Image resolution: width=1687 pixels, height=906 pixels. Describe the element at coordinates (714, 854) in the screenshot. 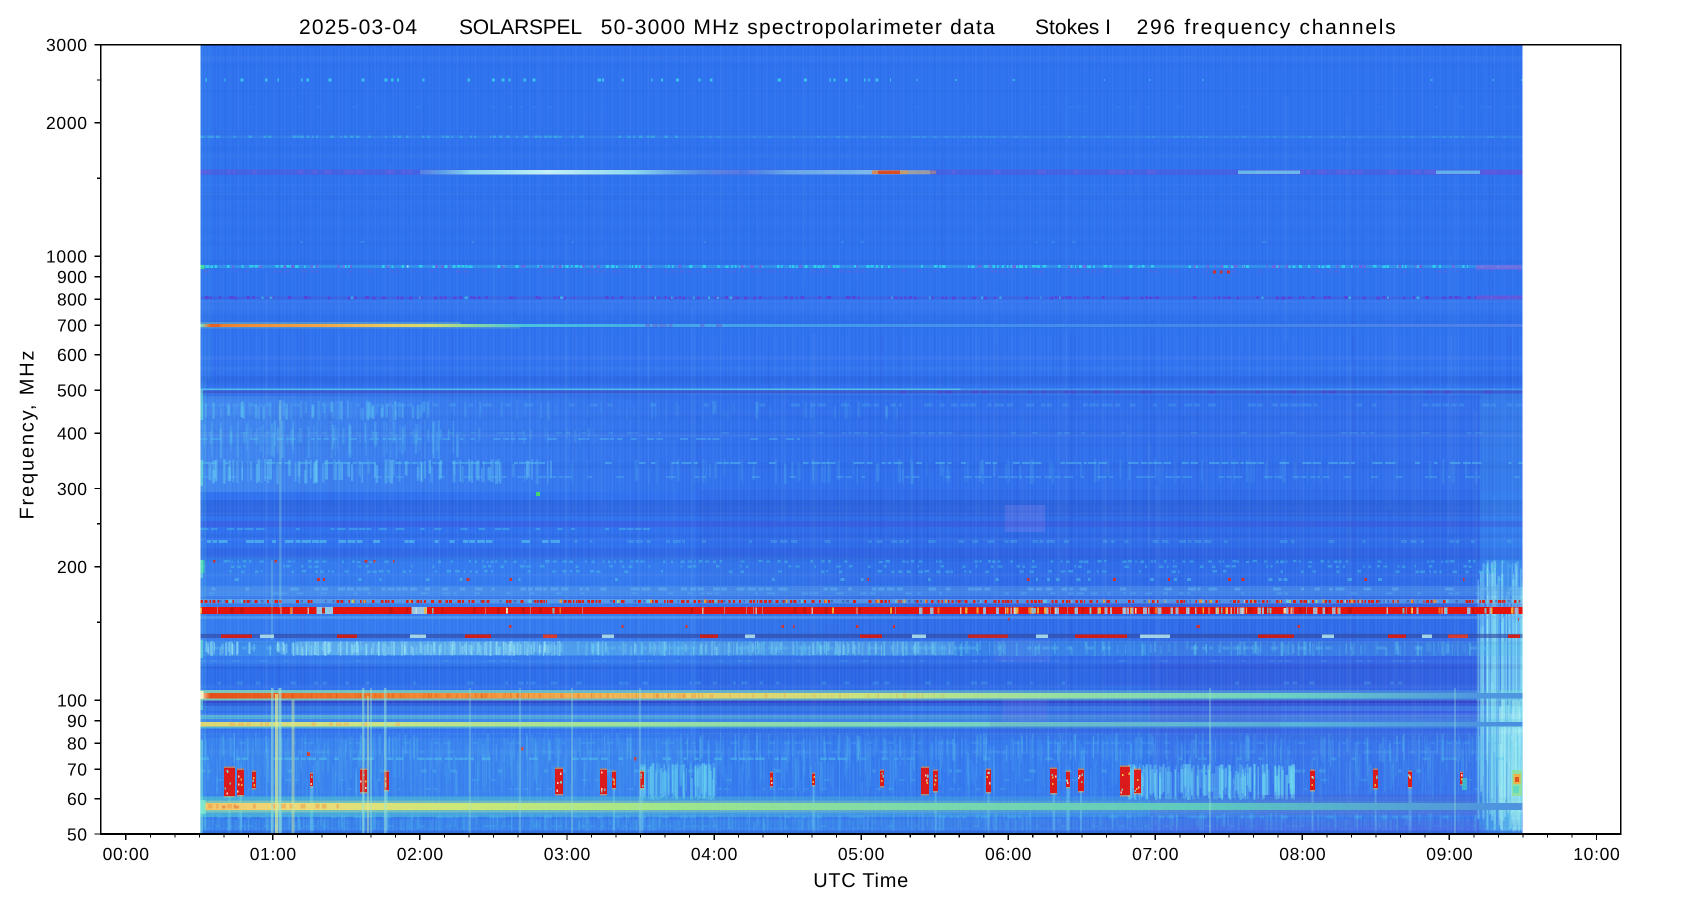

I see `svg-text: 04:00` at that location.